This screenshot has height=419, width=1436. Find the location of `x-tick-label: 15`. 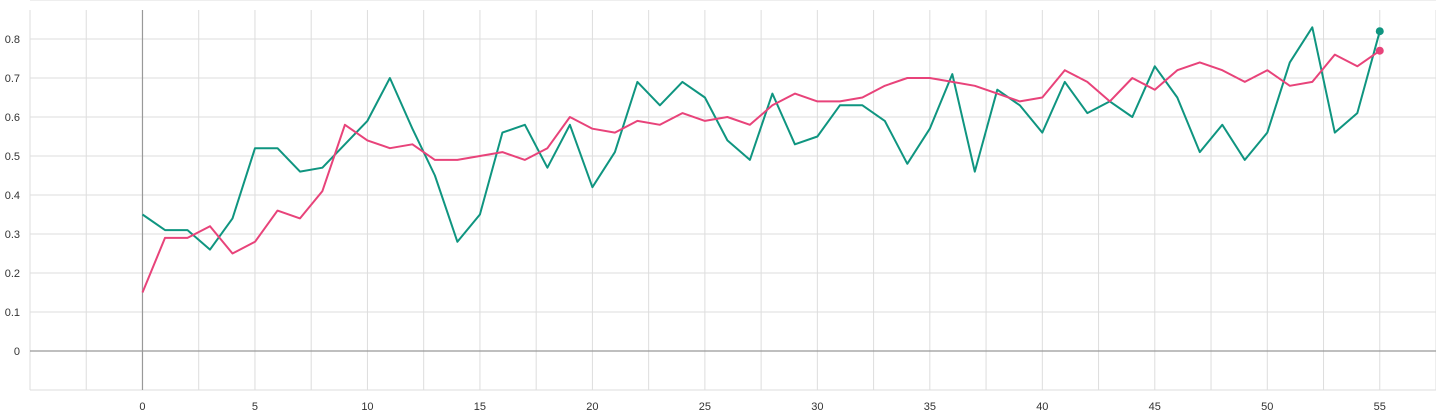

x-tick-label: 15 is located at coordinates (480, 407).